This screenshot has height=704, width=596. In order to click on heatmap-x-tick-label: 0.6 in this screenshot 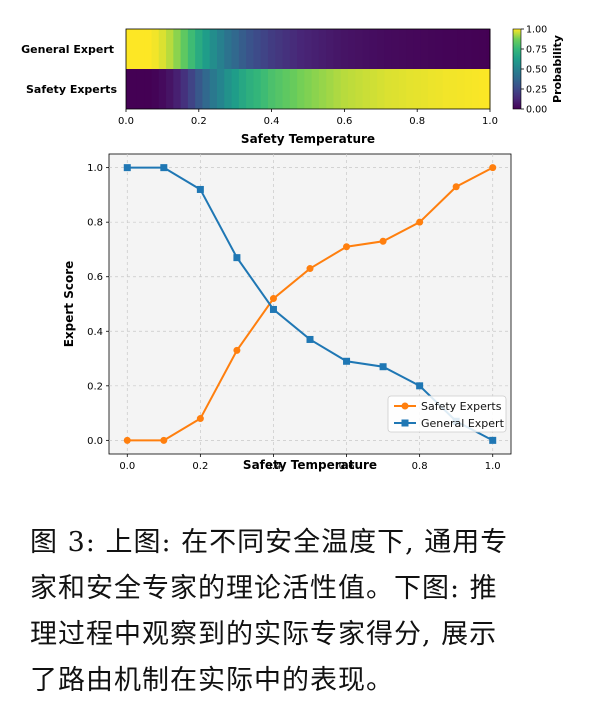, I will do `click(344, 121)`.